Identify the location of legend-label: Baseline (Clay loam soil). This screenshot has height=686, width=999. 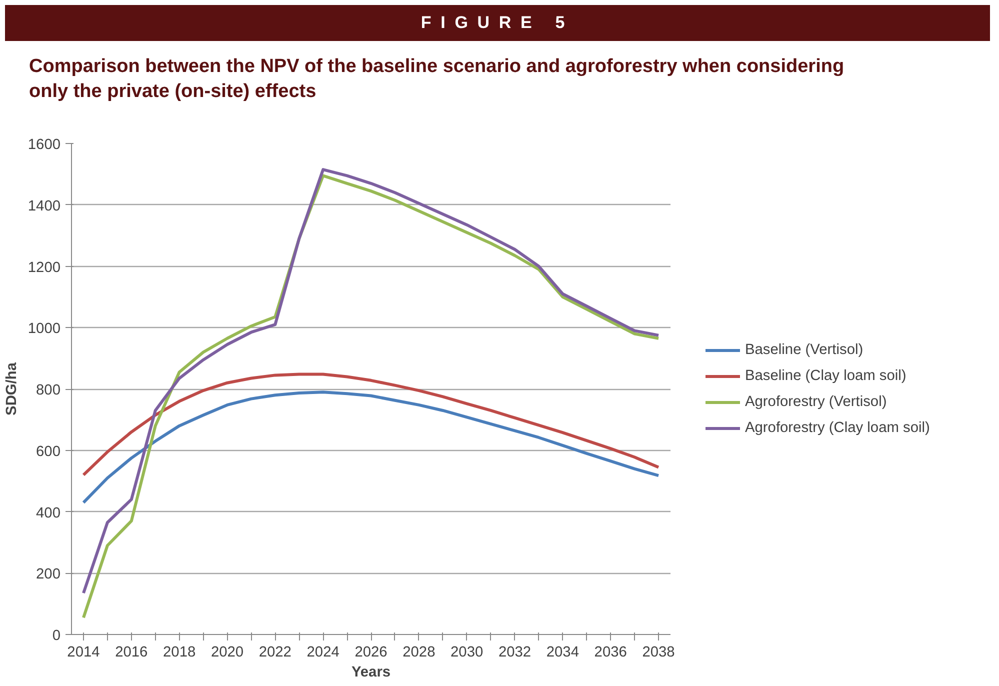
(825, 376).